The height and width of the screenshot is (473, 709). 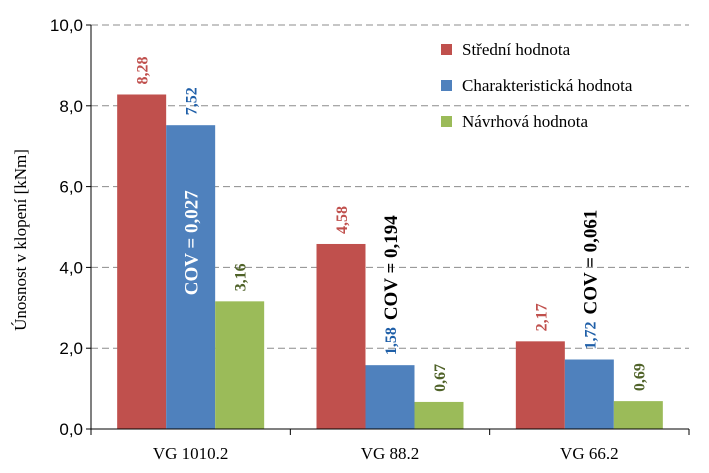 I want to click on y-tick-label: 8,0, so click(x=71, y=106).